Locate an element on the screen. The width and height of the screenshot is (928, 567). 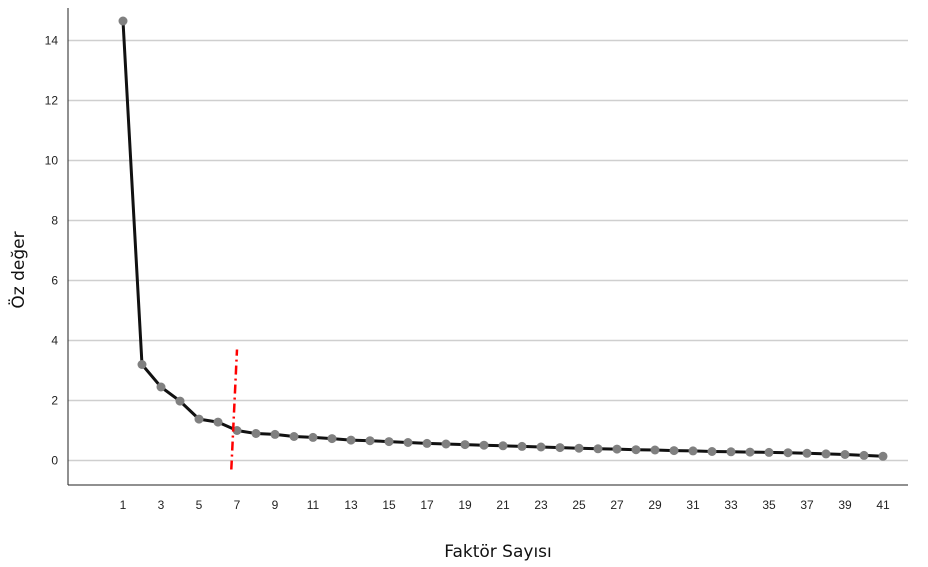
y-tick-label: 6 is located at coordinates (54, 281).